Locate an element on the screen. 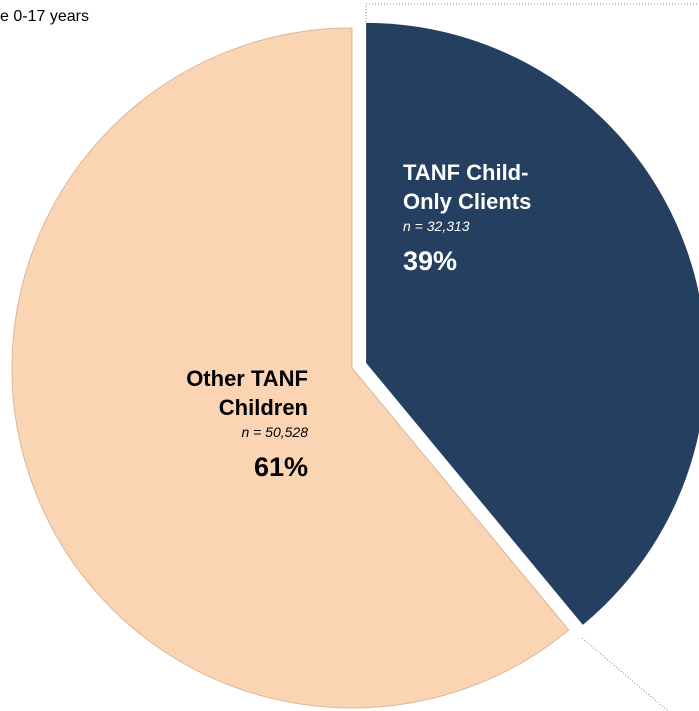 Image resolution: width=699 pixels, height=711 pixels. subtitle: e 0-17 years is located at coordinates (44, 16).